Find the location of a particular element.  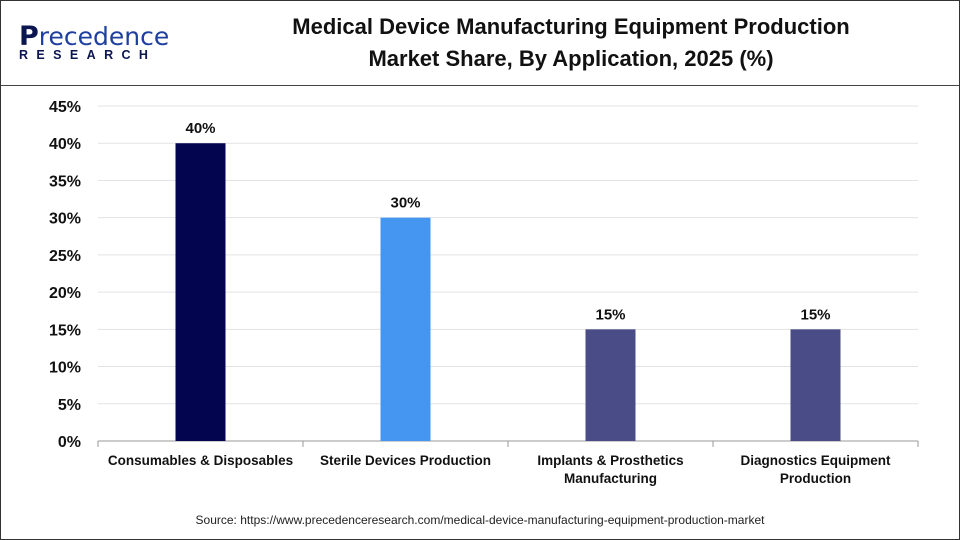

title-line-2: Market Share, By Application, 2025 (%) is located at coordinates (571, 58).